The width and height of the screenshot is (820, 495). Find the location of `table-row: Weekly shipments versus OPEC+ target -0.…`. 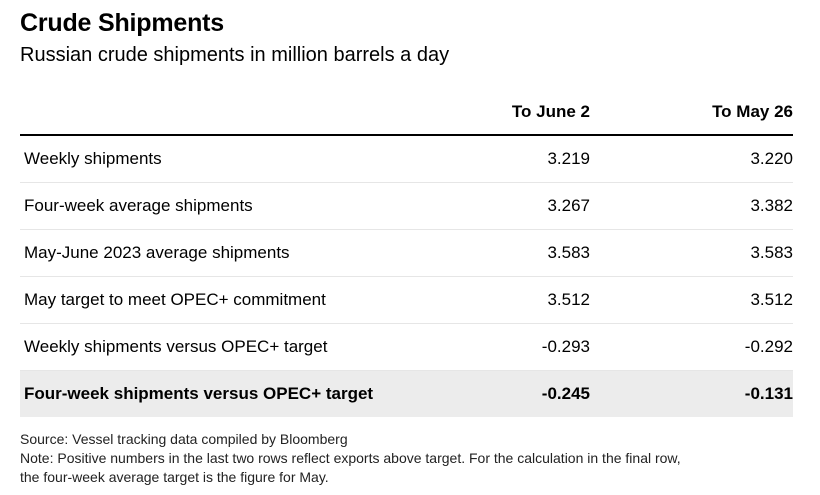

table-row: Weekly shipments versus OPEC+ target -0.… is located at coordinates (406, 347).